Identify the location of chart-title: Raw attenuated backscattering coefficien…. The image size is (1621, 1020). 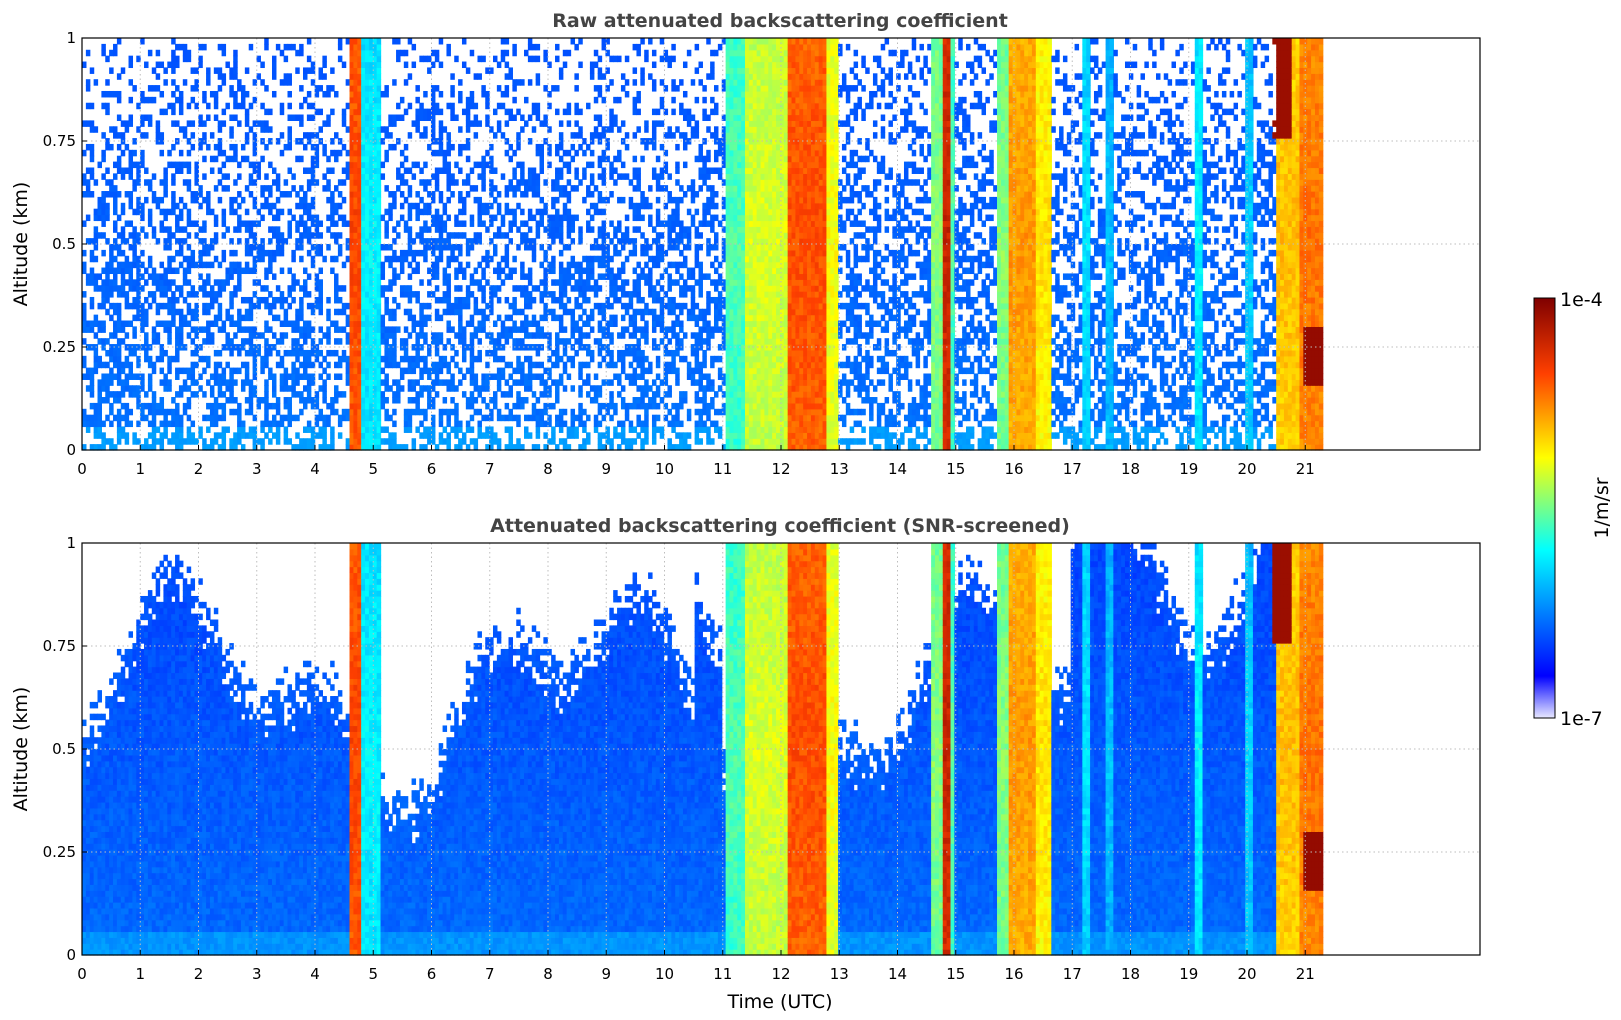
(780, 21).